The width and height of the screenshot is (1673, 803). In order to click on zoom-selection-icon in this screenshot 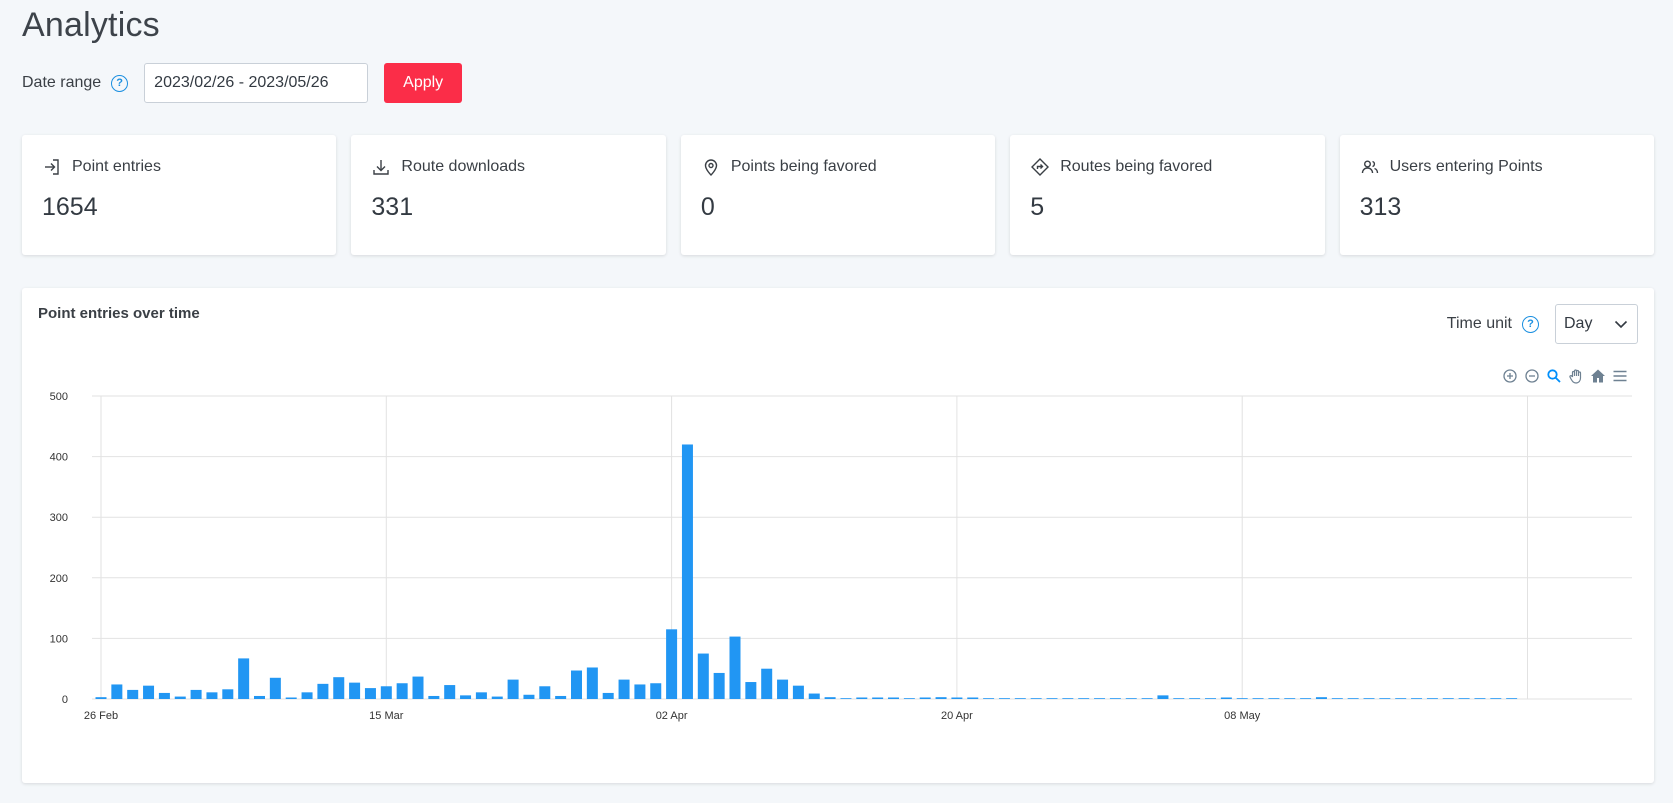, I will do `click(1554, 376)`.